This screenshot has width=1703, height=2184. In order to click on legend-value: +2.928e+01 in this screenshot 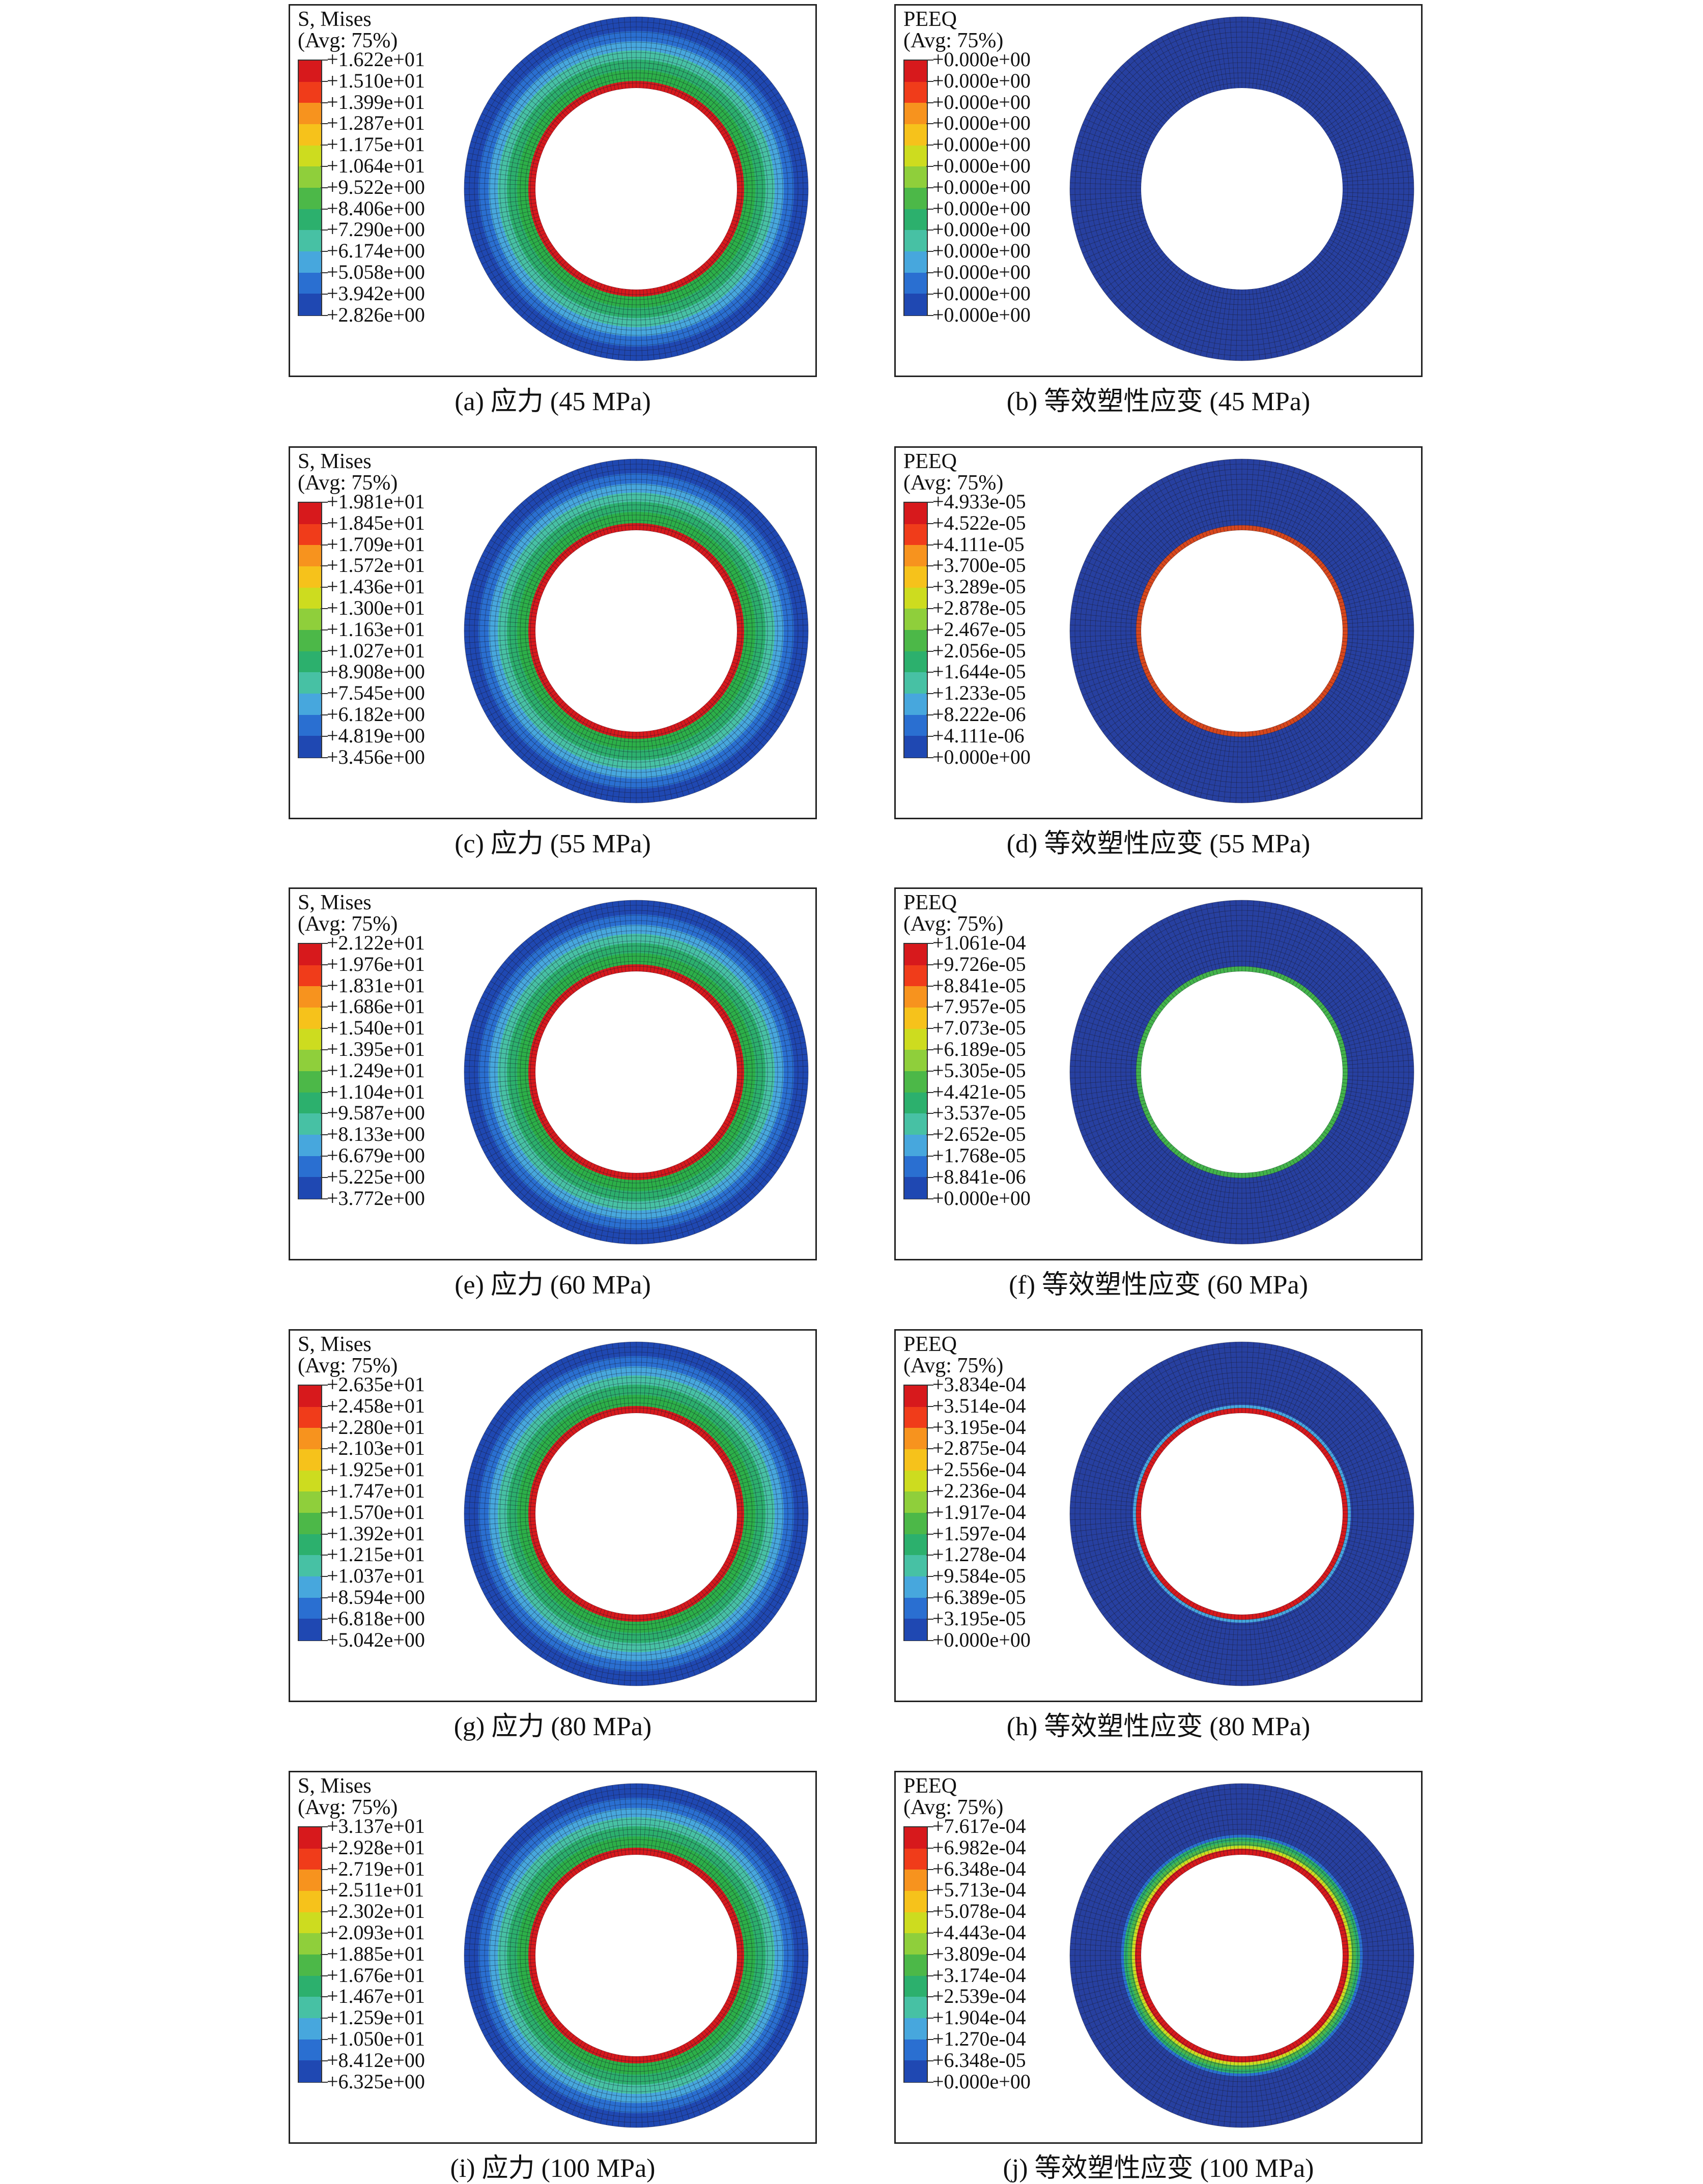, I will do `click(376, 1847)`.